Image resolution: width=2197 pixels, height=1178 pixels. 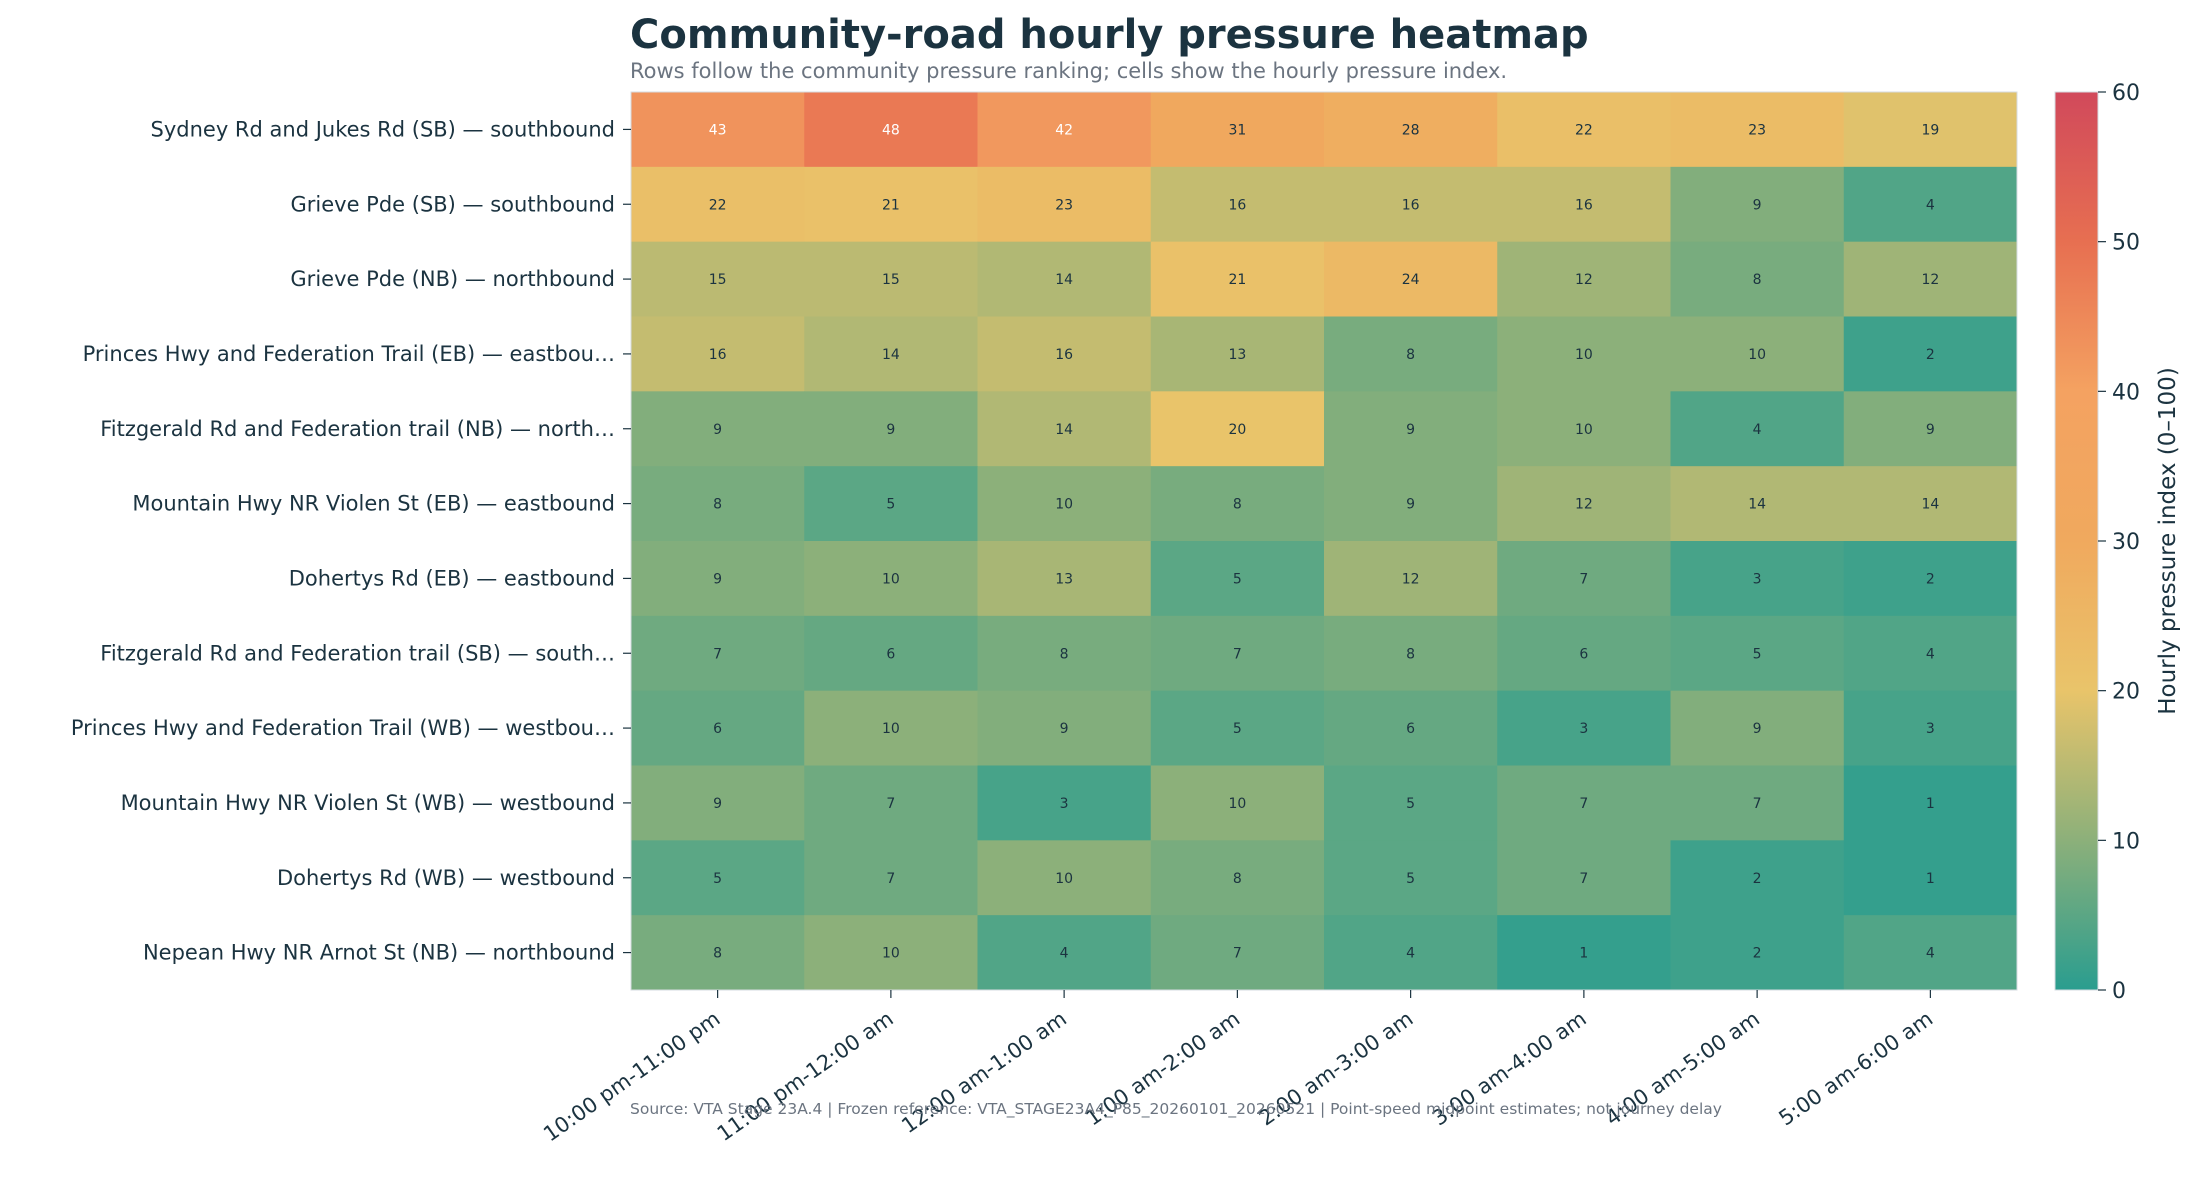 I want to click on cell-value-label: 48, so click(x=891, y=130).